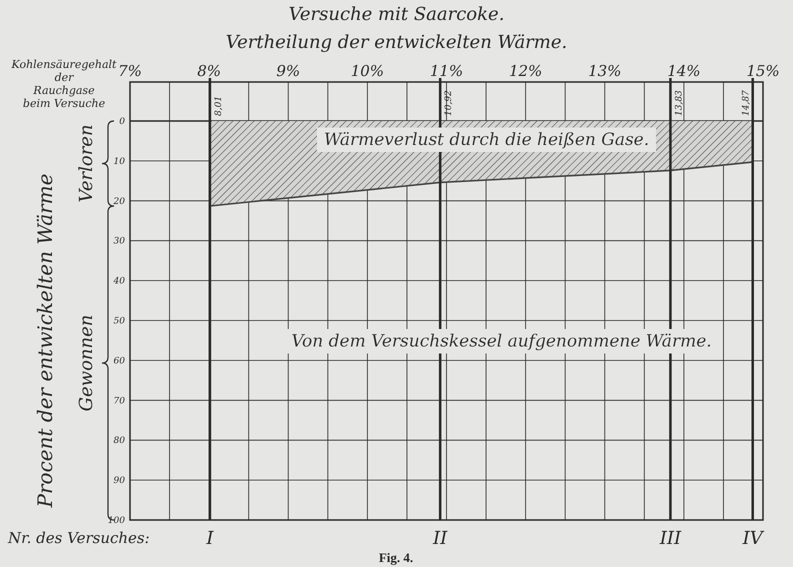 This screenshot has width=793, height=567. I want to click on x-tick-label: 8%, so click(209, 71).